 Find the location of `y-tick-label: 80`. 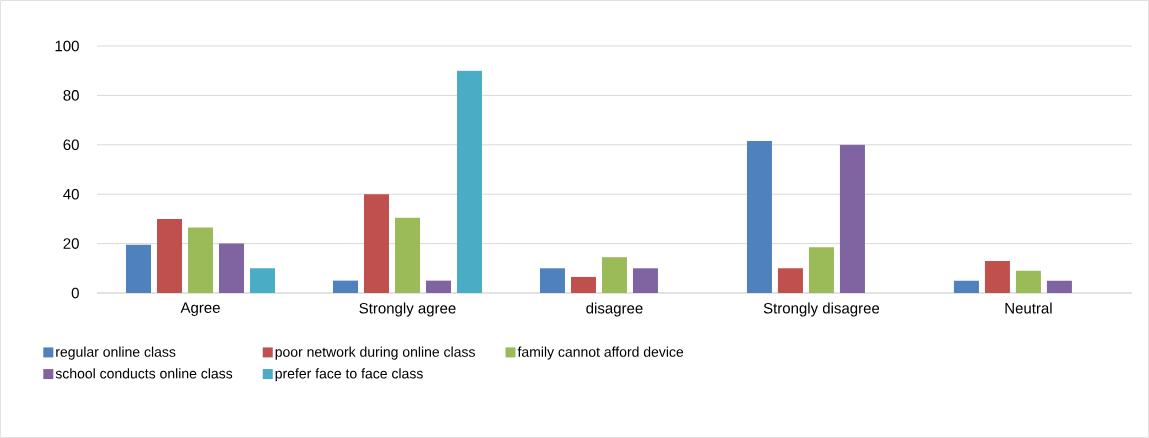

y-tick-label: 80 is located at coordinates (71, 95).